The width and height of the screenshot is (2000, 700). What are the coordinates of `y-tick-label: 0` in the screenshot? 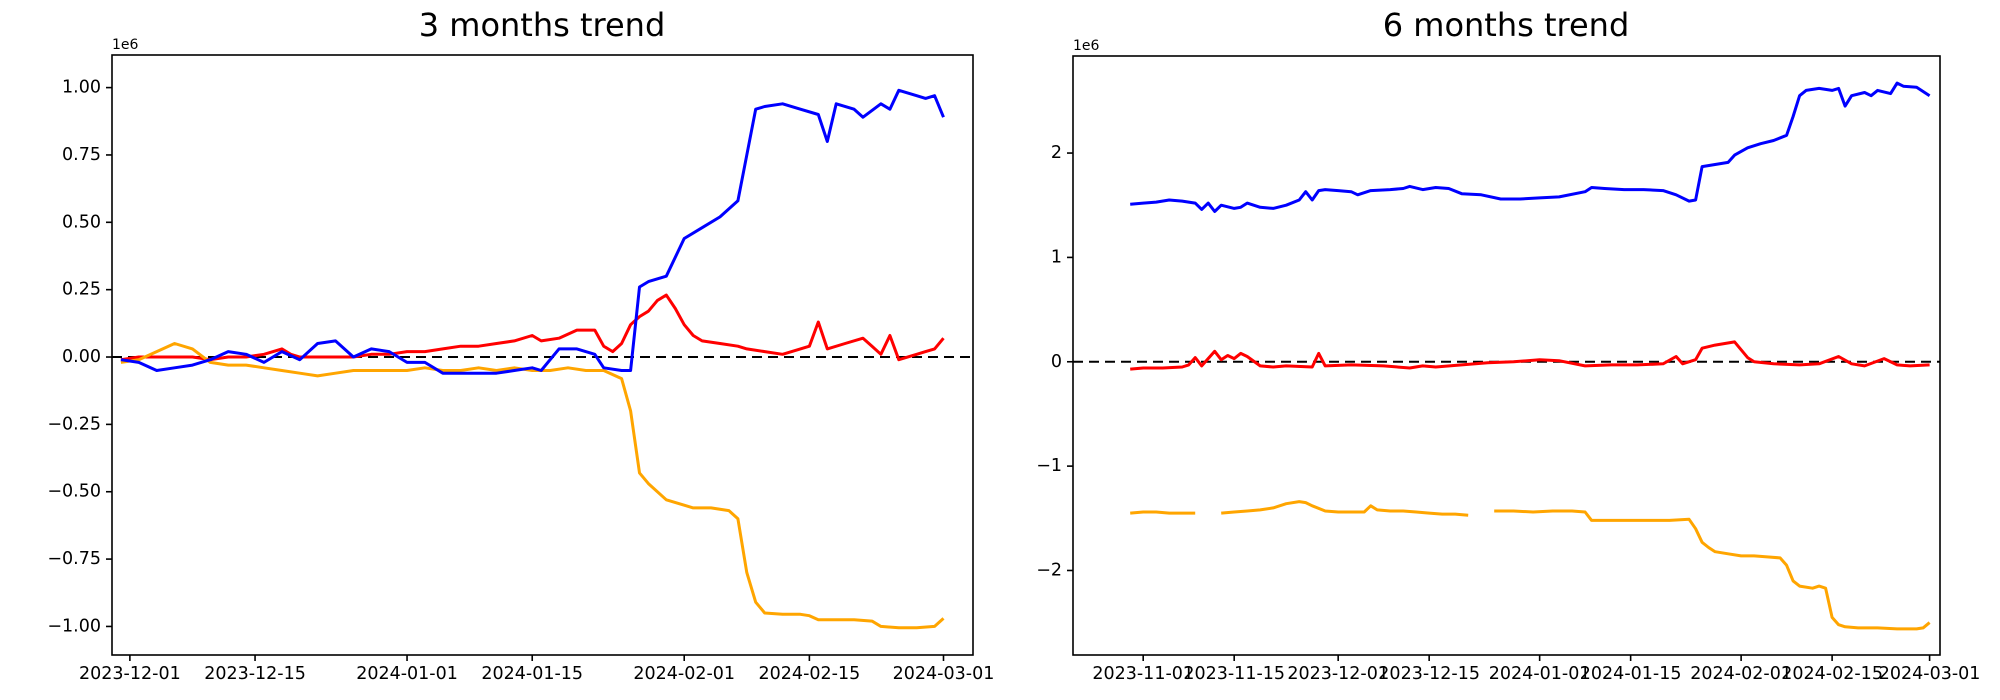 It's located at (1056, 362).